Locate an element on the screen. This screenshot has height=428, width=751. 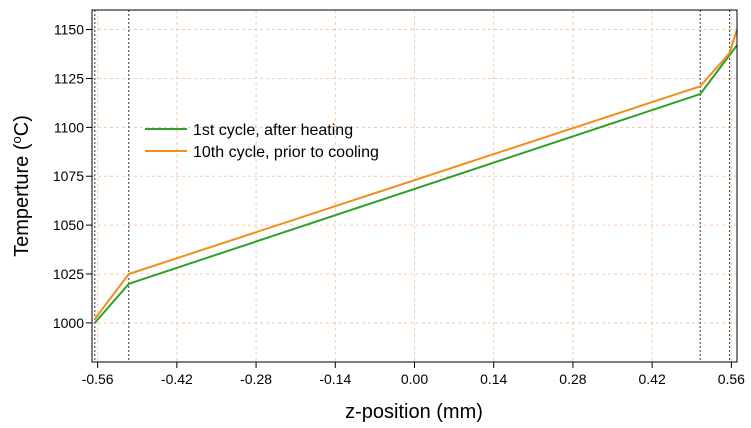
y-tick-label: 1075 is located at coordinates (68, 176).